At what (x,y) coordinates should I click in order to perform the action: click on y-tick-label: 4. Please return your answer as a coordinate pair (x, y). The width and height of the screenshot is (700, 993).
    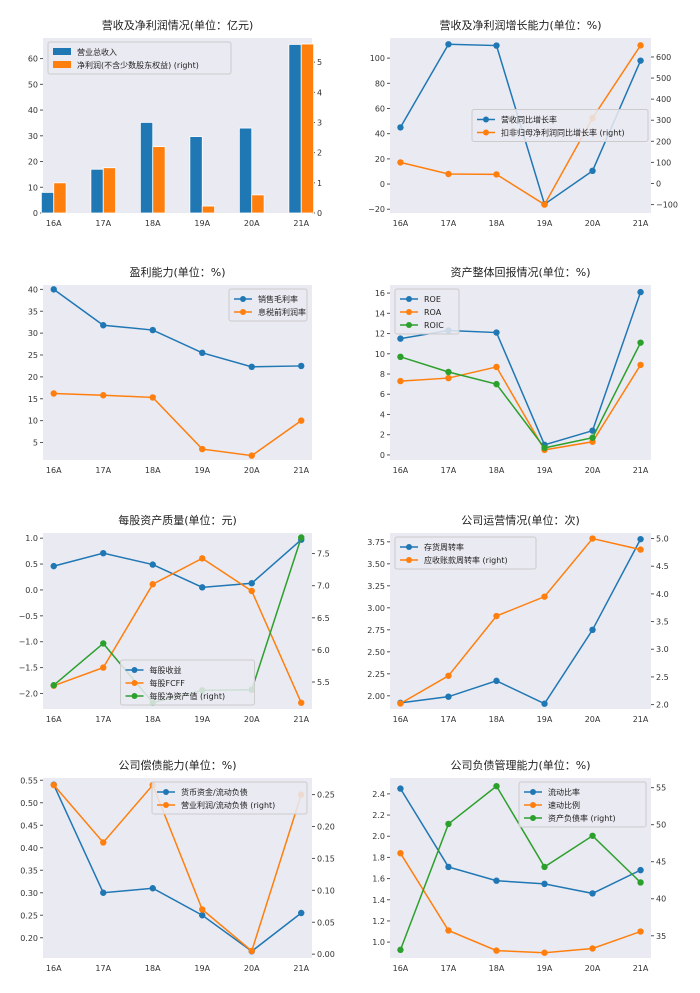
    Looking at the image, I should click on (382, 414).